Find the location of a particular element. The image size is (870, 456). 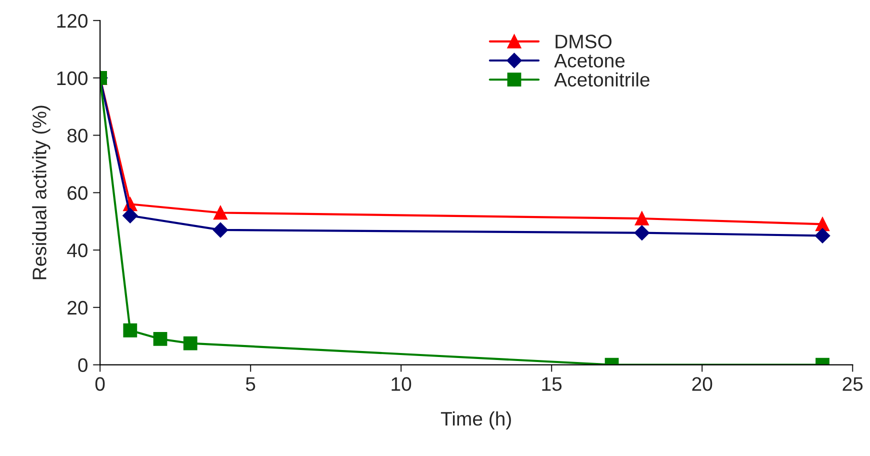

x-tick-label: 0 is located at coordinates (100, 384).